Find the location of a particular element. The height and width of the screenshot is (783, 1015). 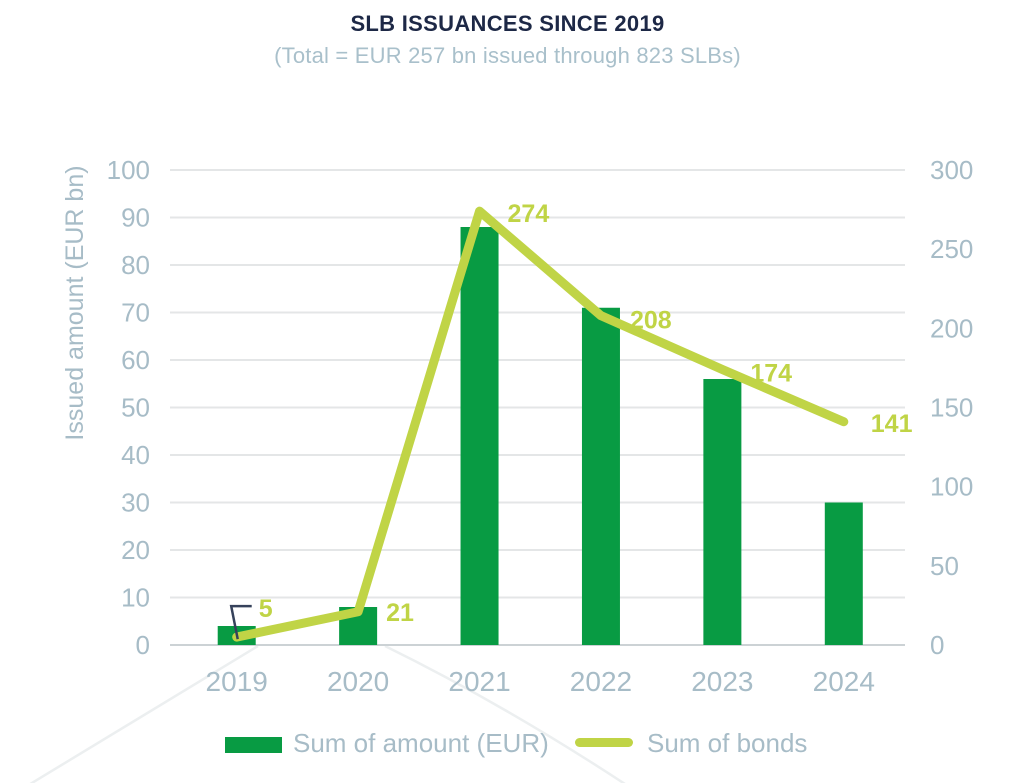

left-axis-tick: 70 is located at coordinates (135, 313).